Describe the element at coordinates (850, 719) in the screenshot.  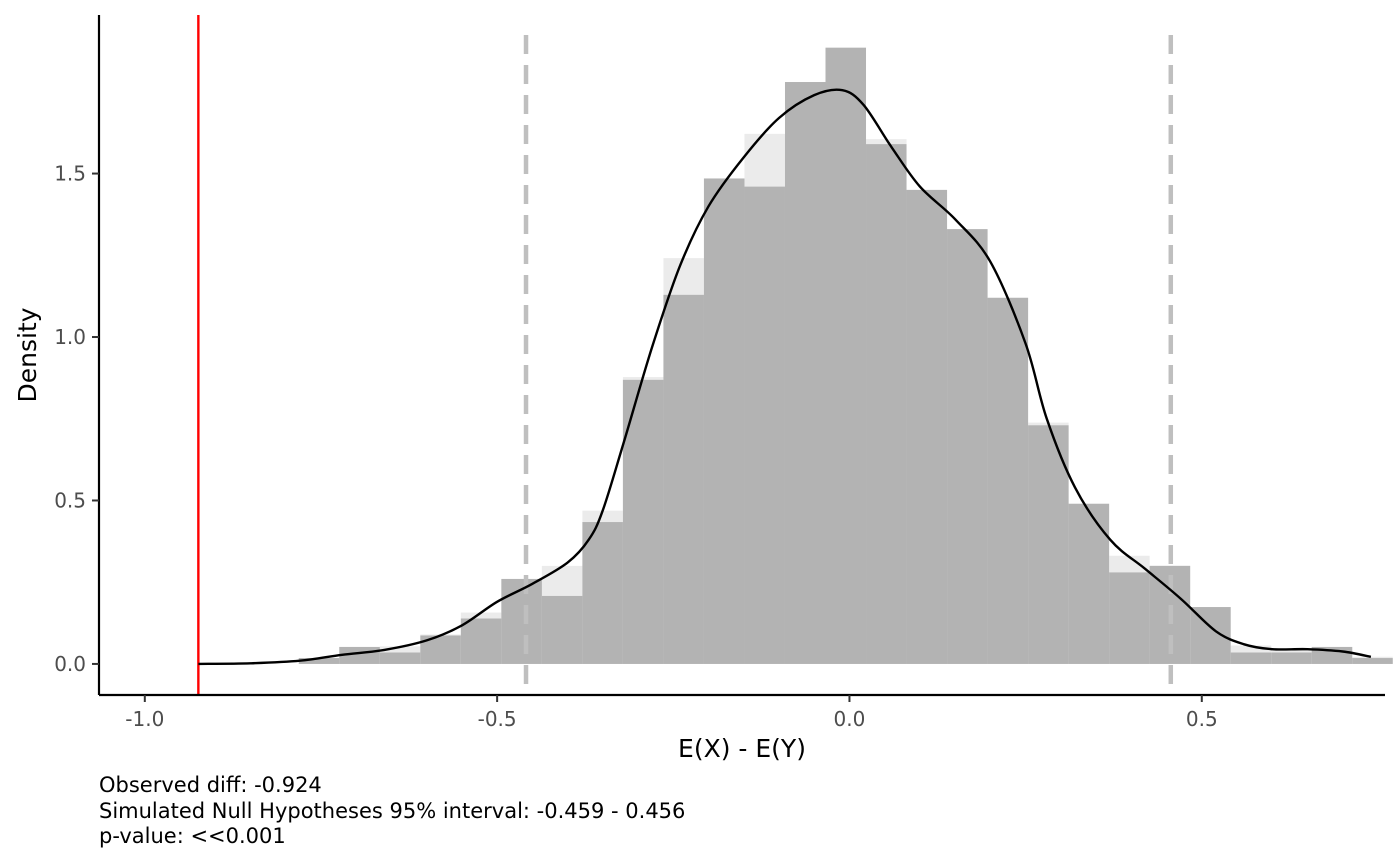
I see `x-tick-label: 0.0` at that location.